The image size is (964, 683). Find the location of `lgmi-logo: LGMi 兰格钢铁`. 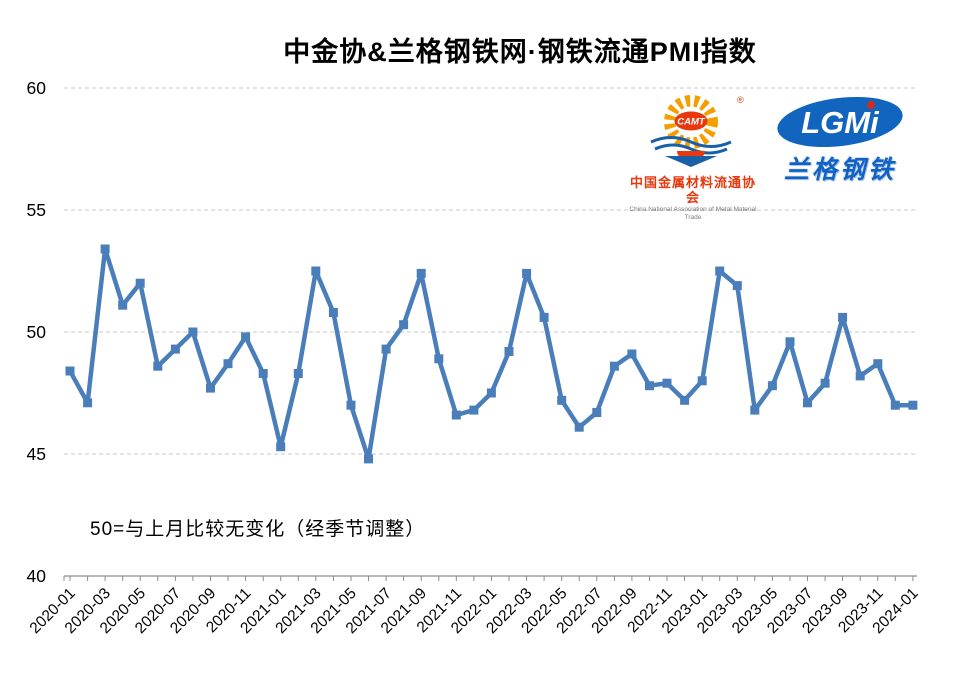

lgmi-logo: LGMi 兰格钢铁 is located at coordinates (840, 139).